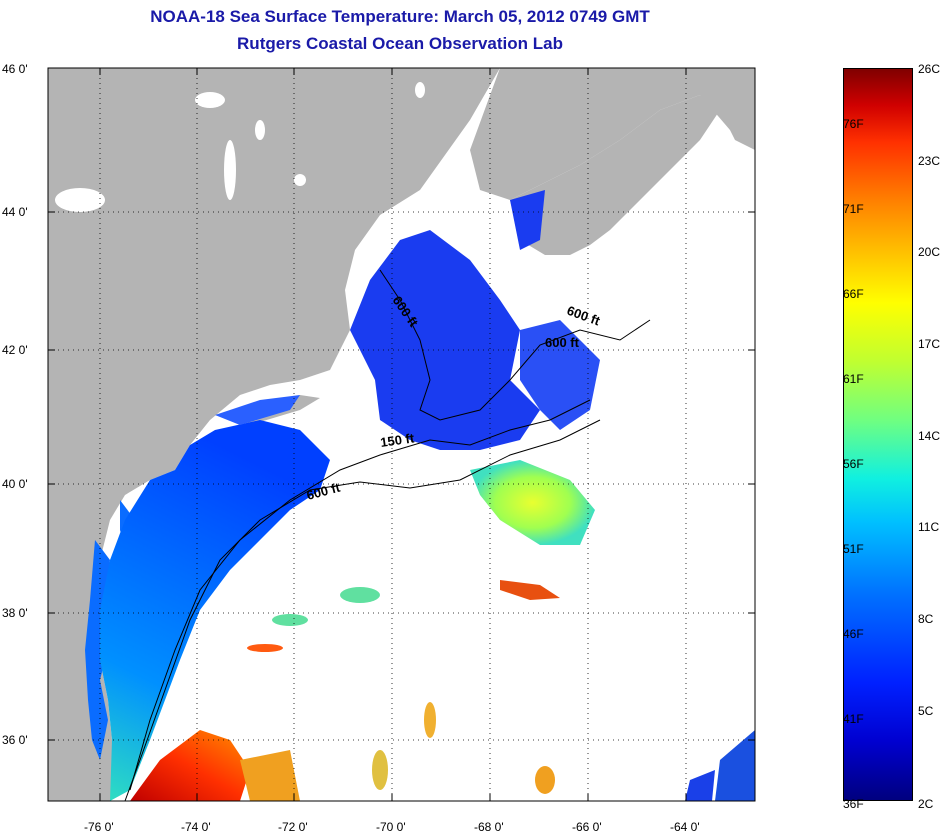 This screenshot has width=944, height=840. Describe the element at coordinates (926, 619) in the screenshot. I see `colorbar-c-label: 8C` at that location.